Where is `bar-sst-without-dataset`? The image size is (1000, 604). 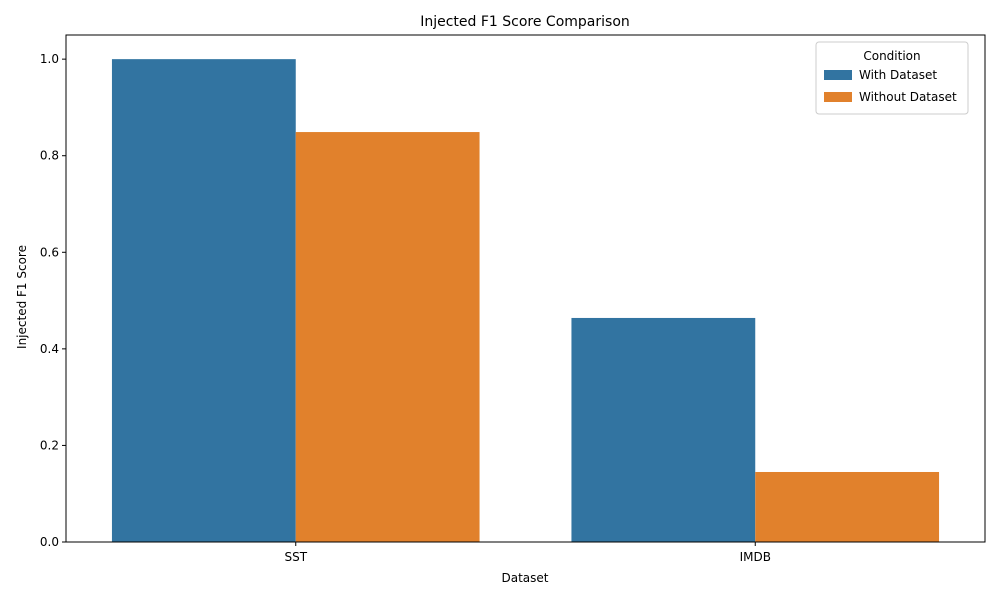 bar-sst-without-dataset is located at coordinates (387, 337).